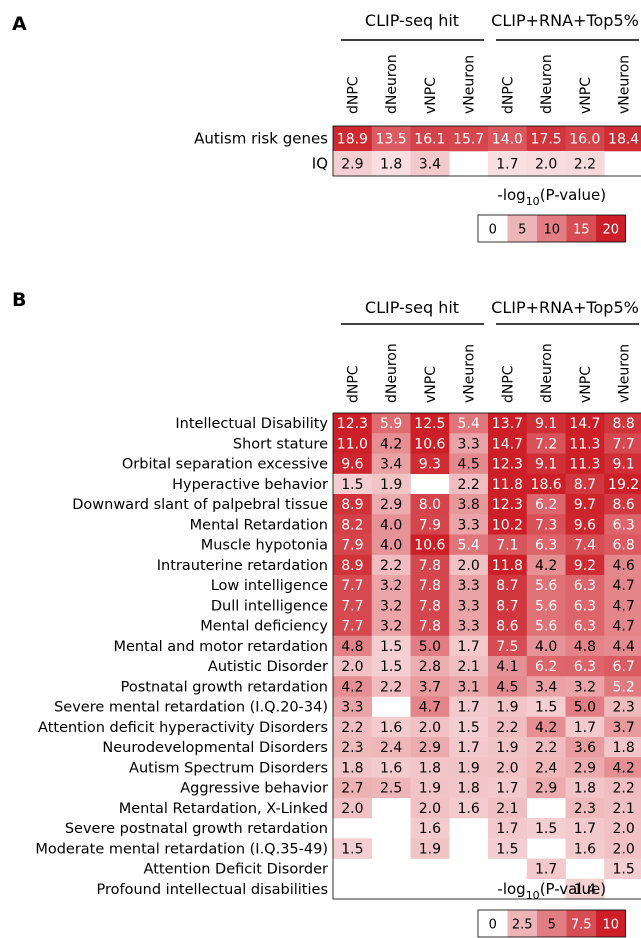  I want to click on panel-b-cell-value: 1.6, so click(468, 809).